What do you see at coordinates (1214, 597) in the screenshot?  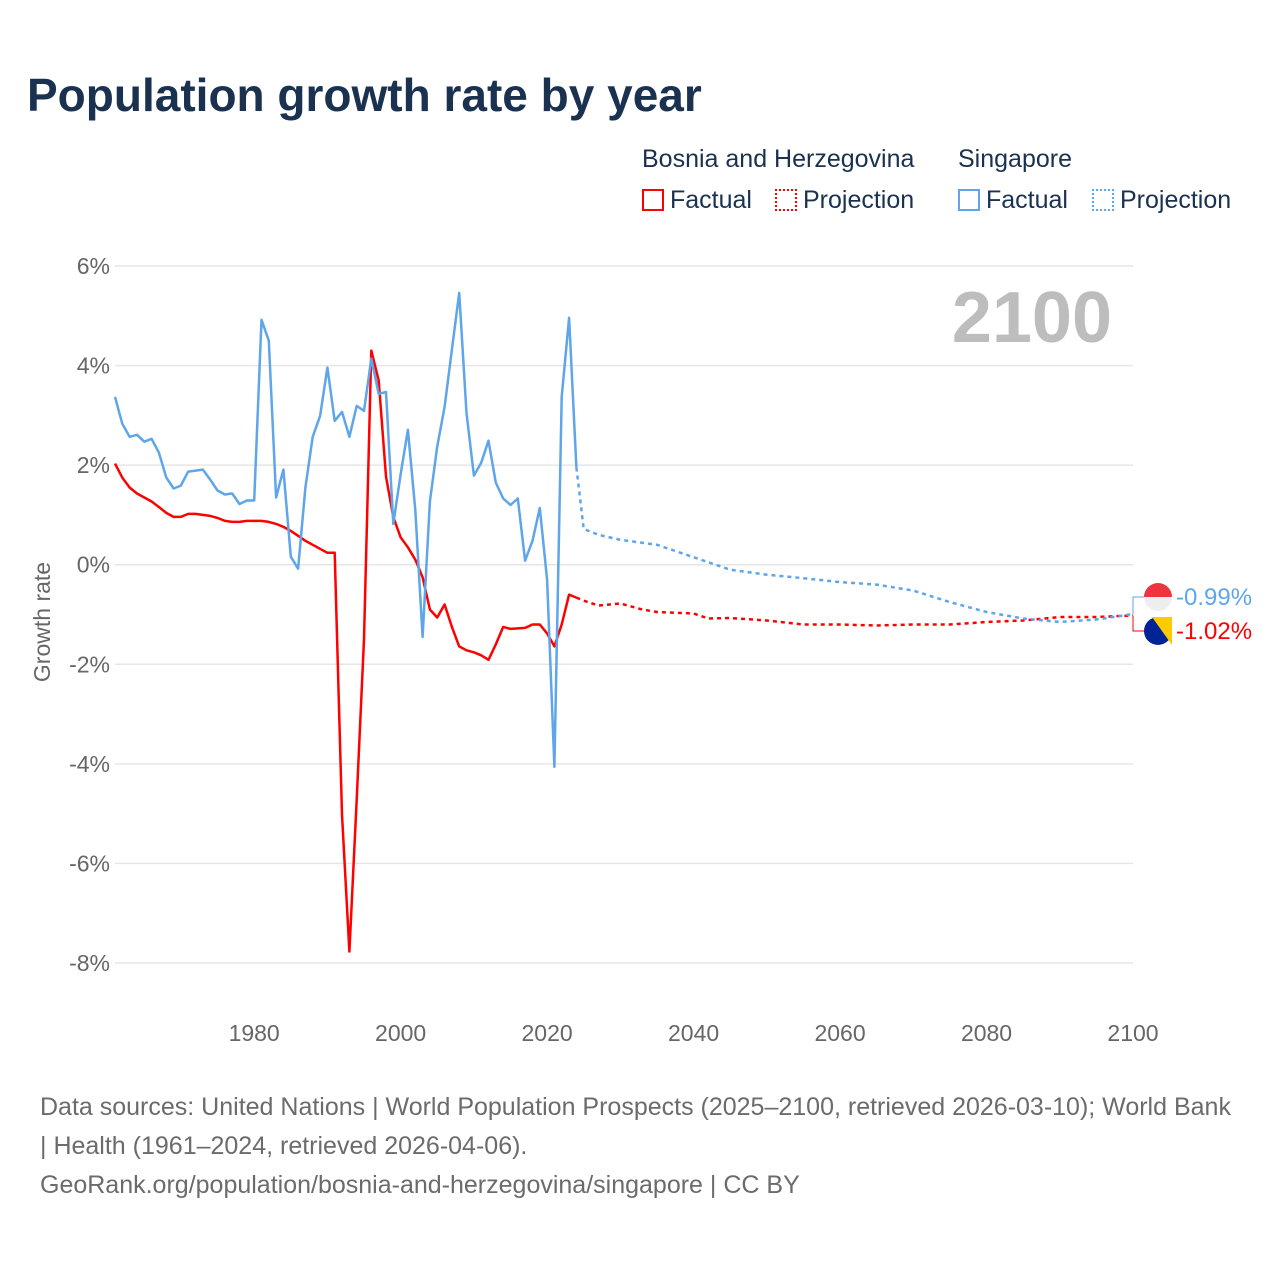 I see `end-label-singapore: -0.99%` at bounding box center [1214, 597].